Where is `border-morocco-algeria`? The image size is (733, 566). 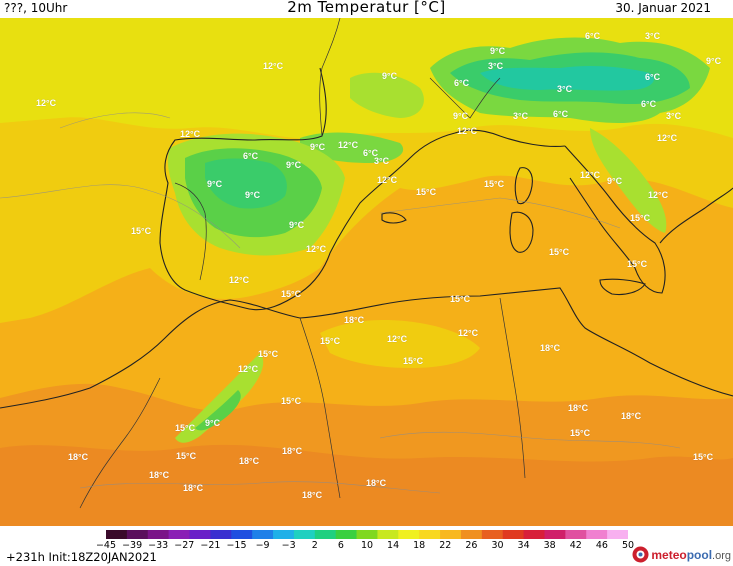
border-morocco-algeria is located at coordinates (320, 408).